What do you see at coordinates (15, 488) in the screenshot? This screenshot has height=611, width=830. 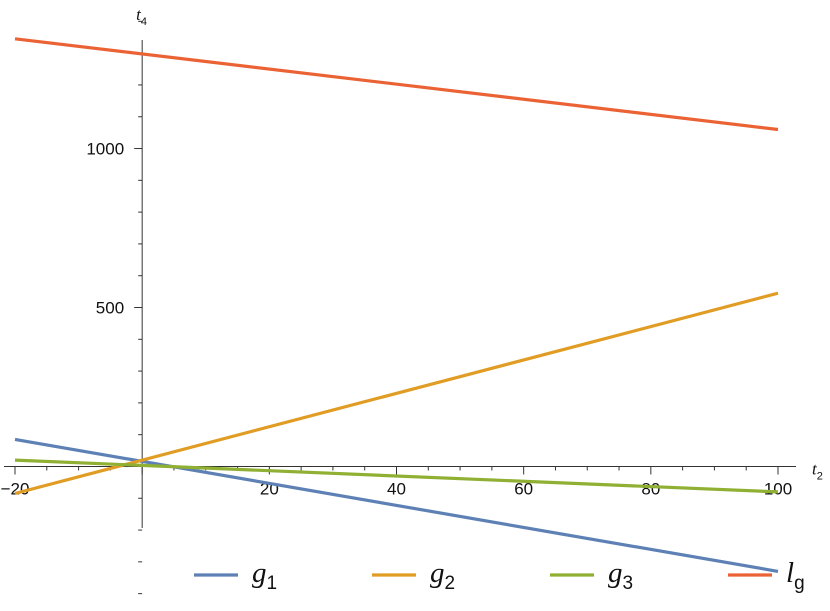 I see `x-tick-label: −20` at bounding box center [15, 488].